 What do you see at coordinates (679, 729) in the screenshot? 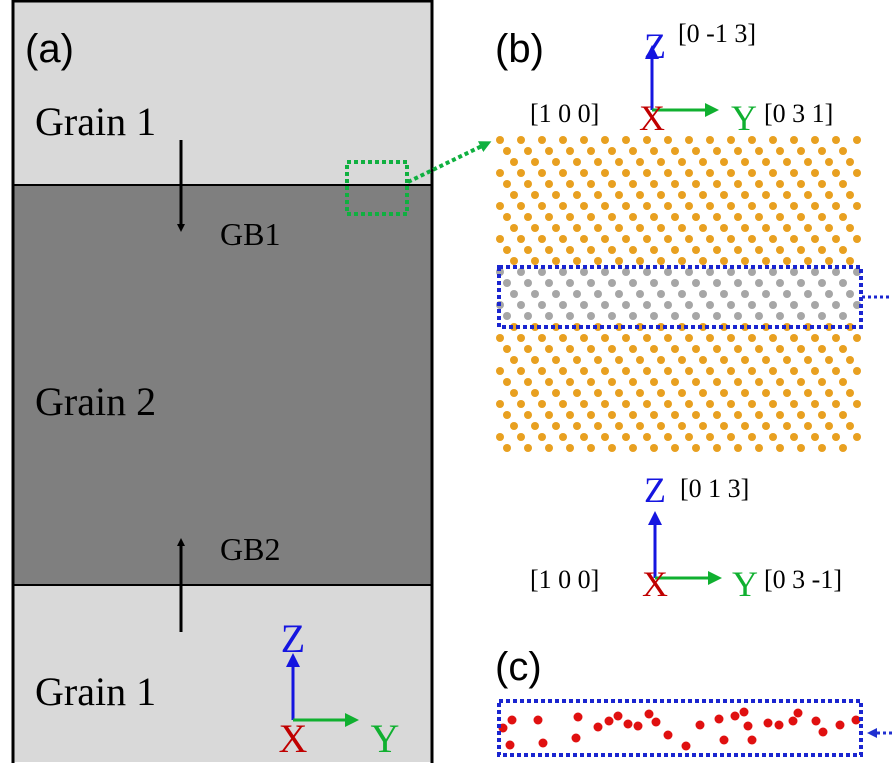
I see `gb-atoms` at bounding box center [679, 729].